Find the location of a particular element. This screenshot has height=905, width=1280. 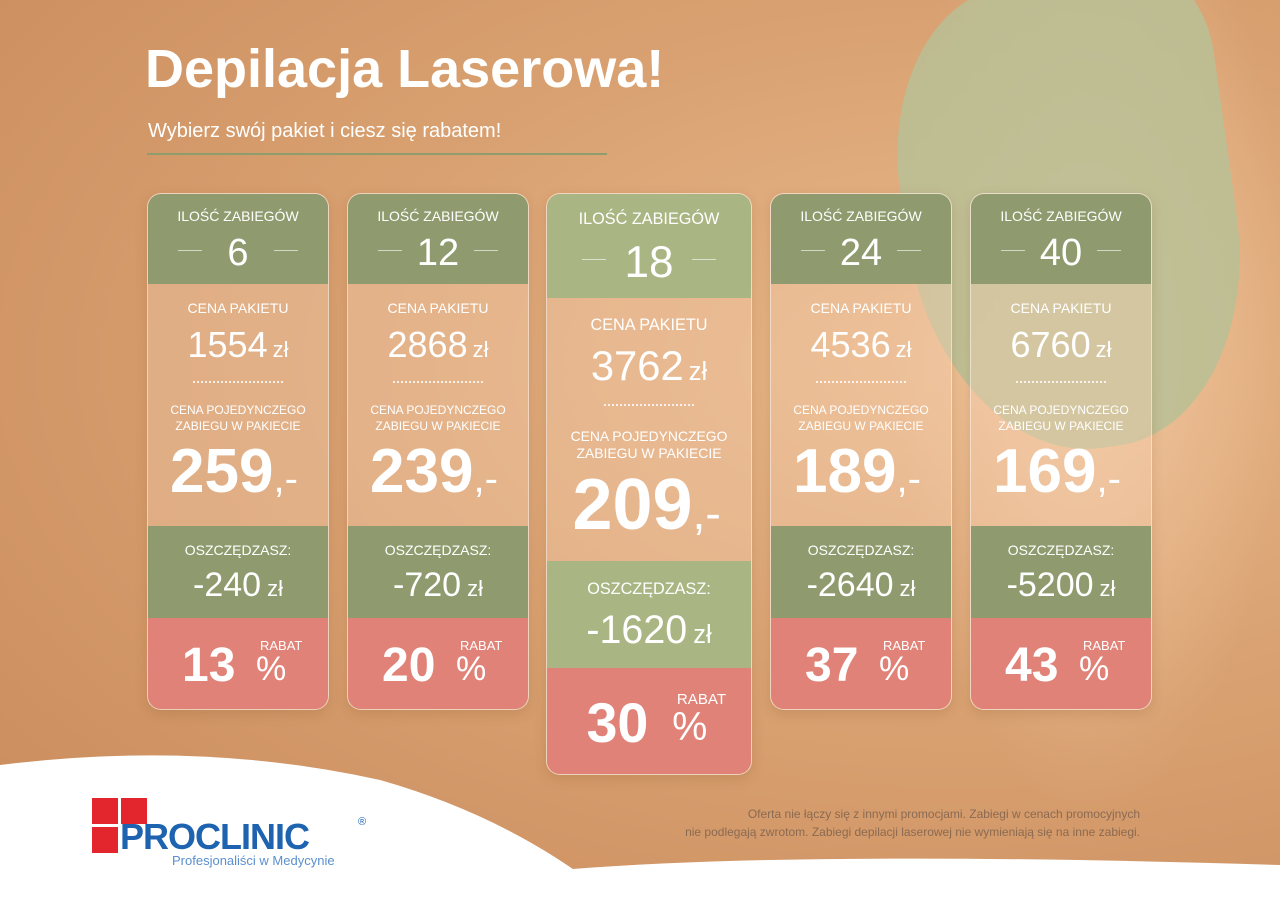

divider is located at coordinates (377, 154).